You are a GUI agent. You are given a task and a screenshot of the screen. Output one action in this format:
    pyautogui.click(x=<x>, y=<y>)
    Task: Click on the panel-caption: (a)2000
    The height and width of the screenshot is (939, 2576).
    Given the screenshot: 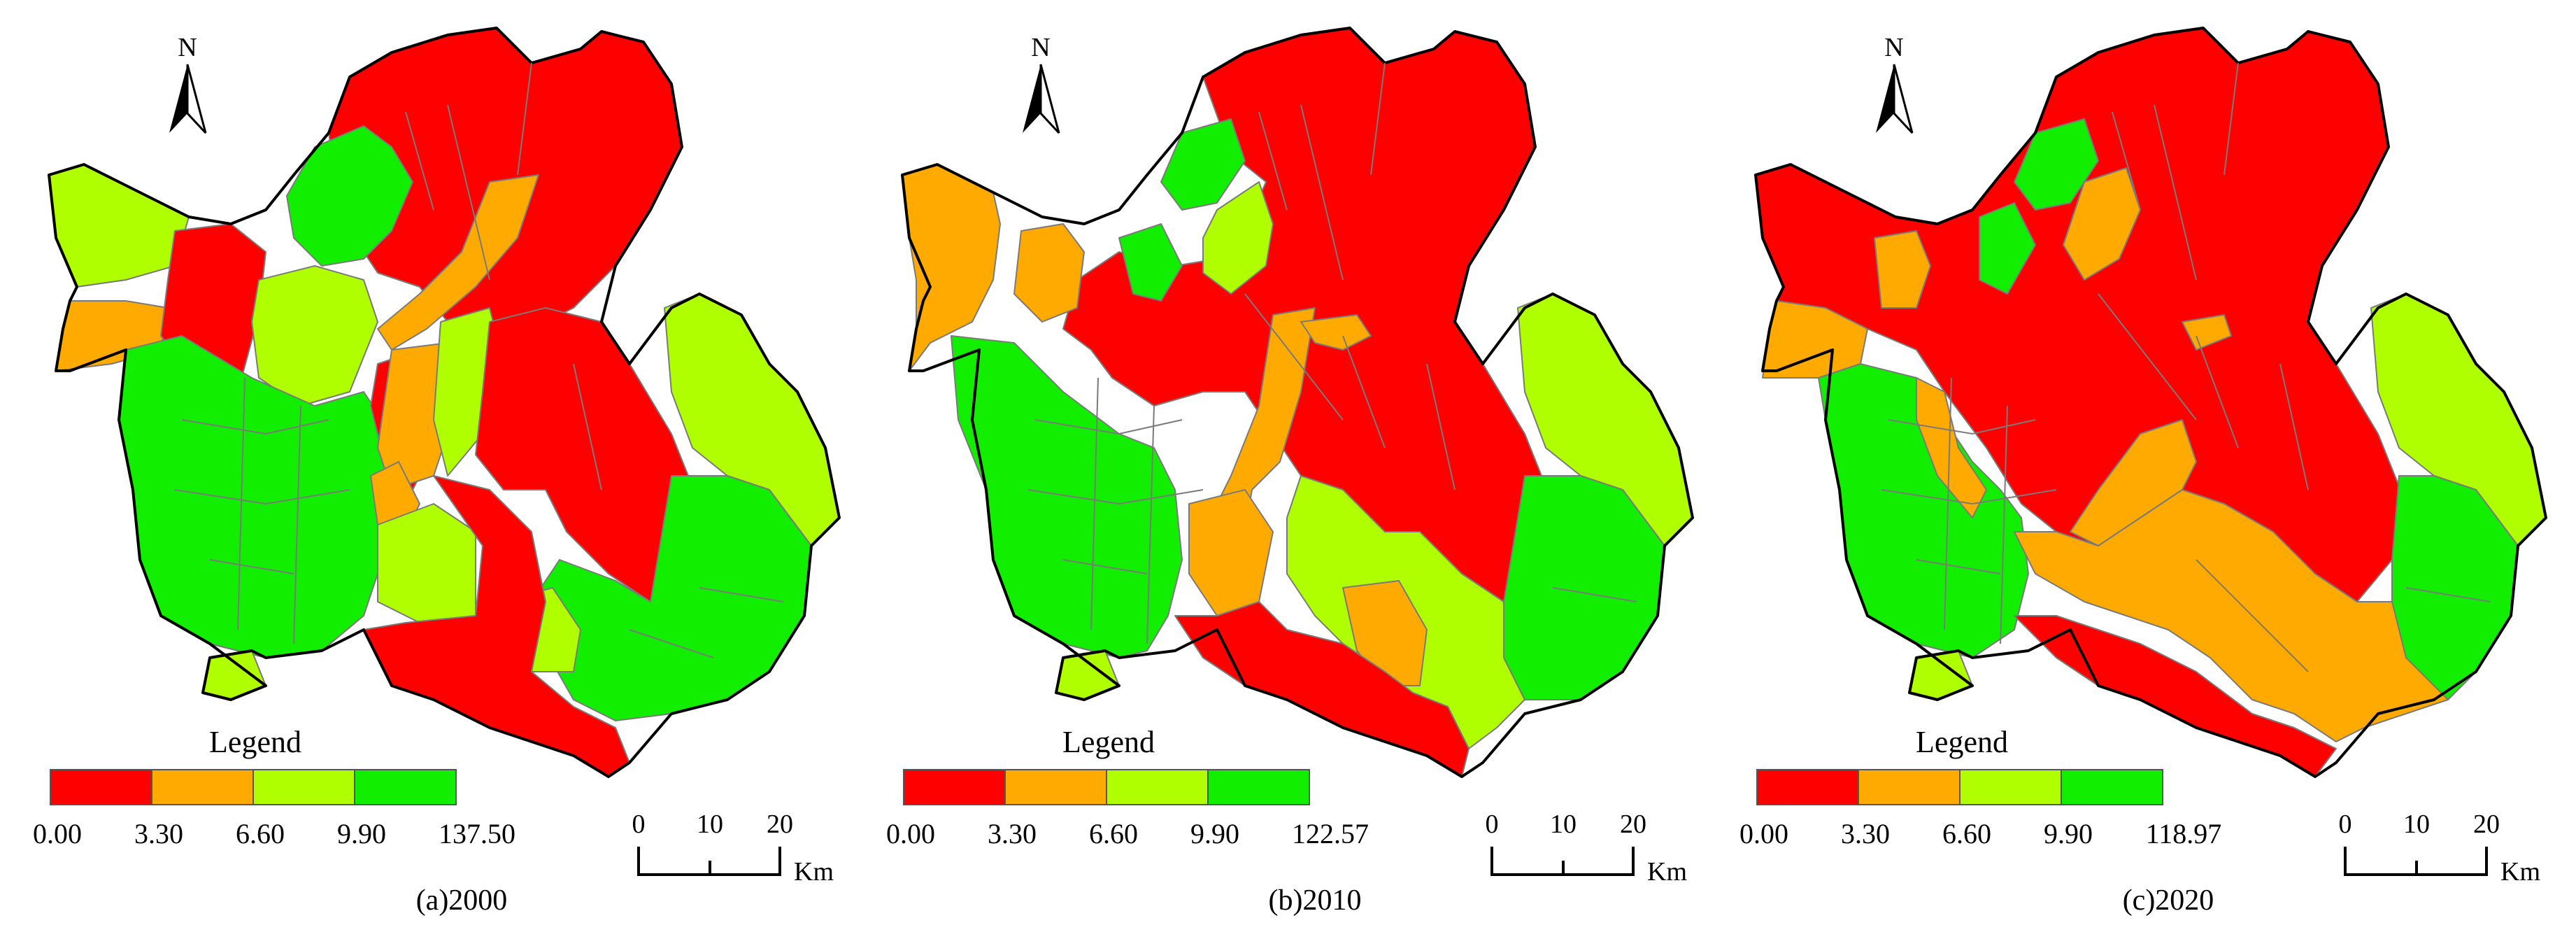 What is the action you would take?
    pyautogui.click(x=462, y=901)
    